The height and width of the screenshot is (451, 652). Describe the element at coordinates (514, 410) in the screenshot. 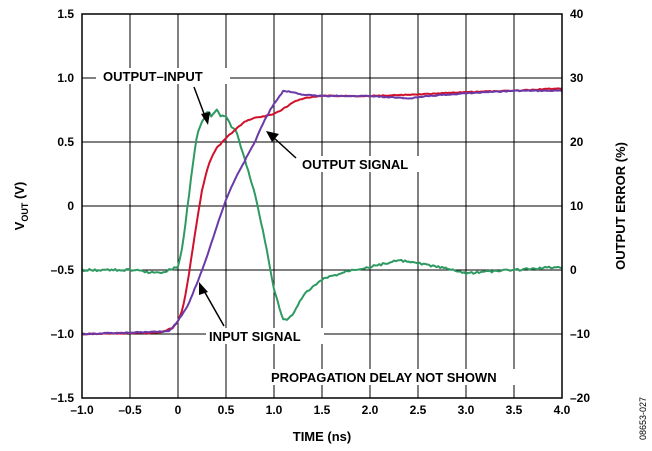

I see `x-tick-label: 3.5` at that location.